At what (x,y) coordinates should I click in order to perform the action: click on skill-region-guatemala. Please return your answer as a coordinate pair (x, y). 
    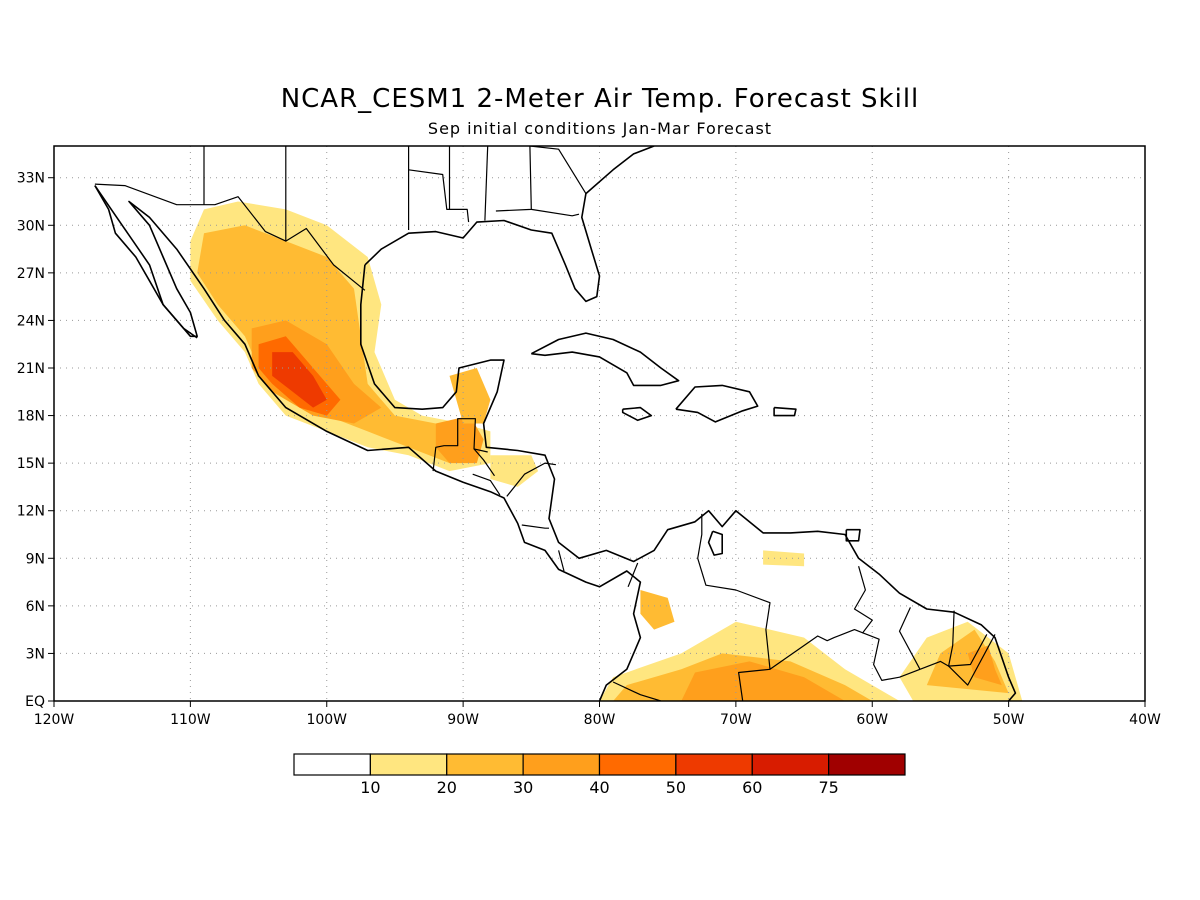
    Looking at the image, I should click on (459, 439).